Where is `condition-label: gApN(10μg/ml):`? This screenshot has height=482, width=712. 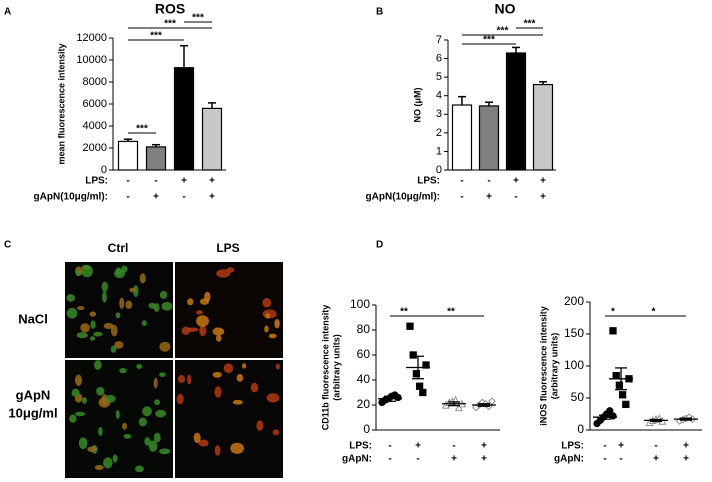
condition-label: gApN(10μg/ml): is located at coordinates (403, 197).